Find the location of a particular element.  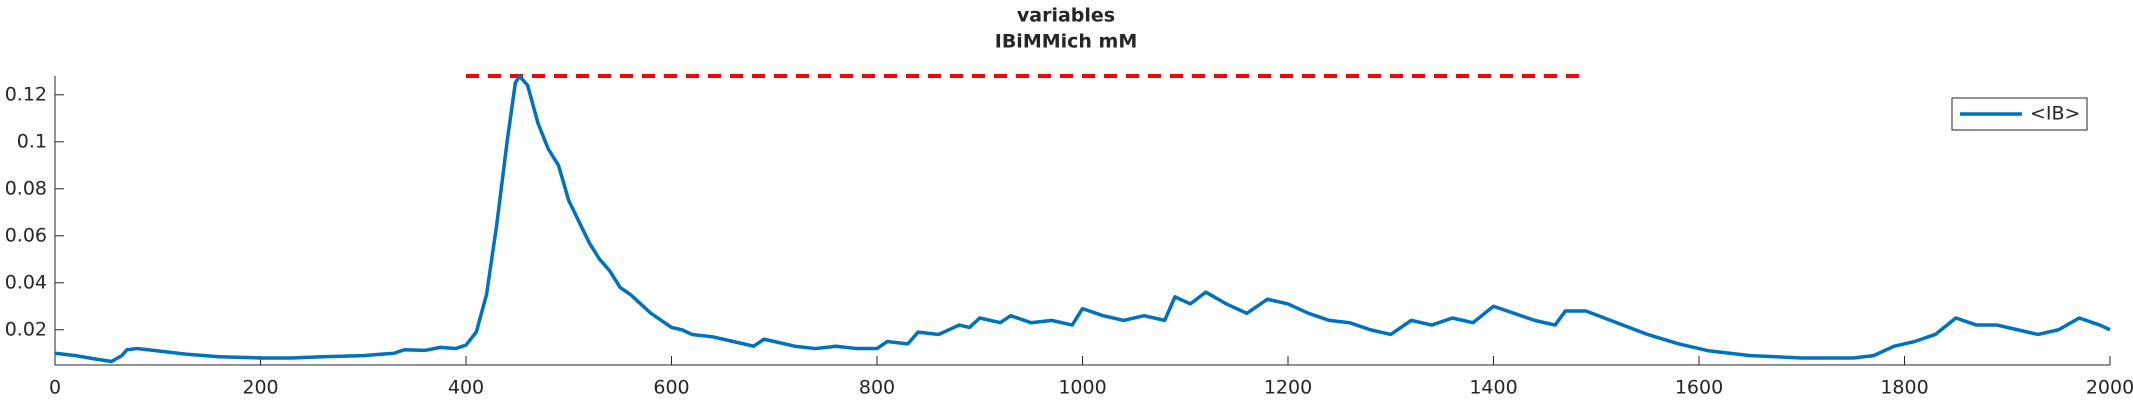

chart-title: variables is located at coordinates (1066, 16).